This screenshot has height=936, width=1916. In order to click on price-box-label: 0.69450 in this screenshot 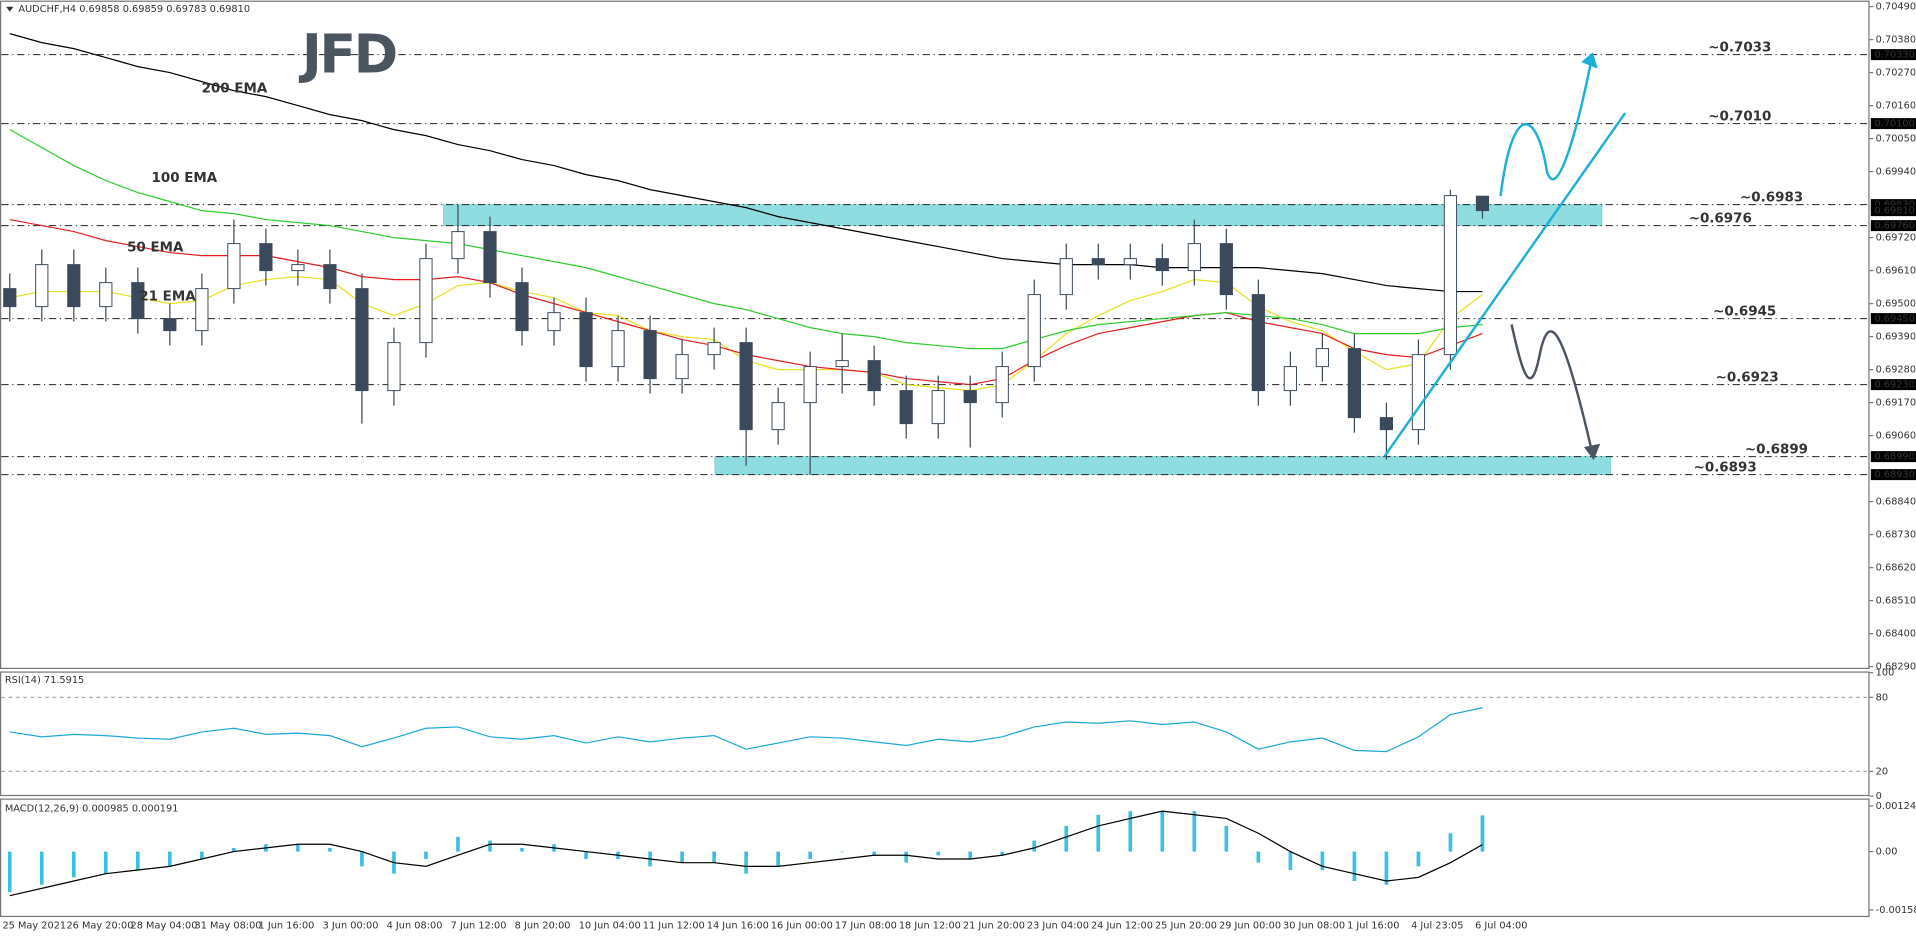, I will do `click(1894, 319)`.